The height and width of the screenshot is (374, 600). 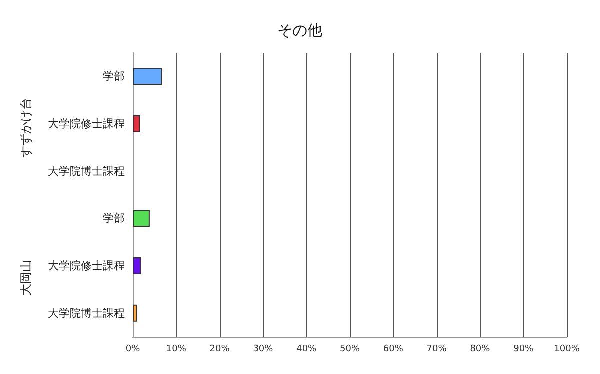 I want to click on text: すずかけ台, so click(x=26, y=128).